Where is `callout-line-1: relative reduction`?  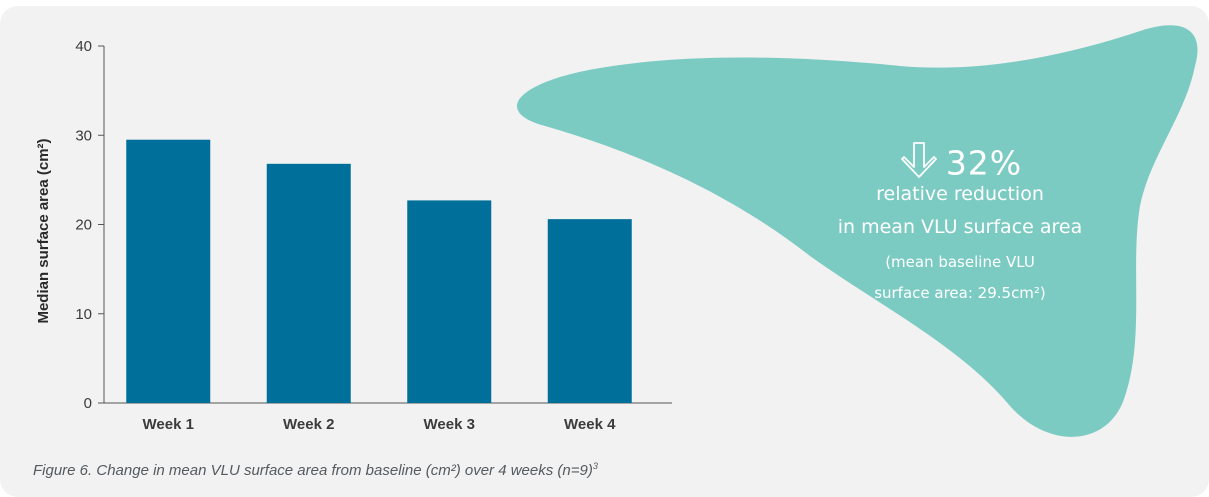 callout-line-1: relative reduction is located at coordinates (960, 194).